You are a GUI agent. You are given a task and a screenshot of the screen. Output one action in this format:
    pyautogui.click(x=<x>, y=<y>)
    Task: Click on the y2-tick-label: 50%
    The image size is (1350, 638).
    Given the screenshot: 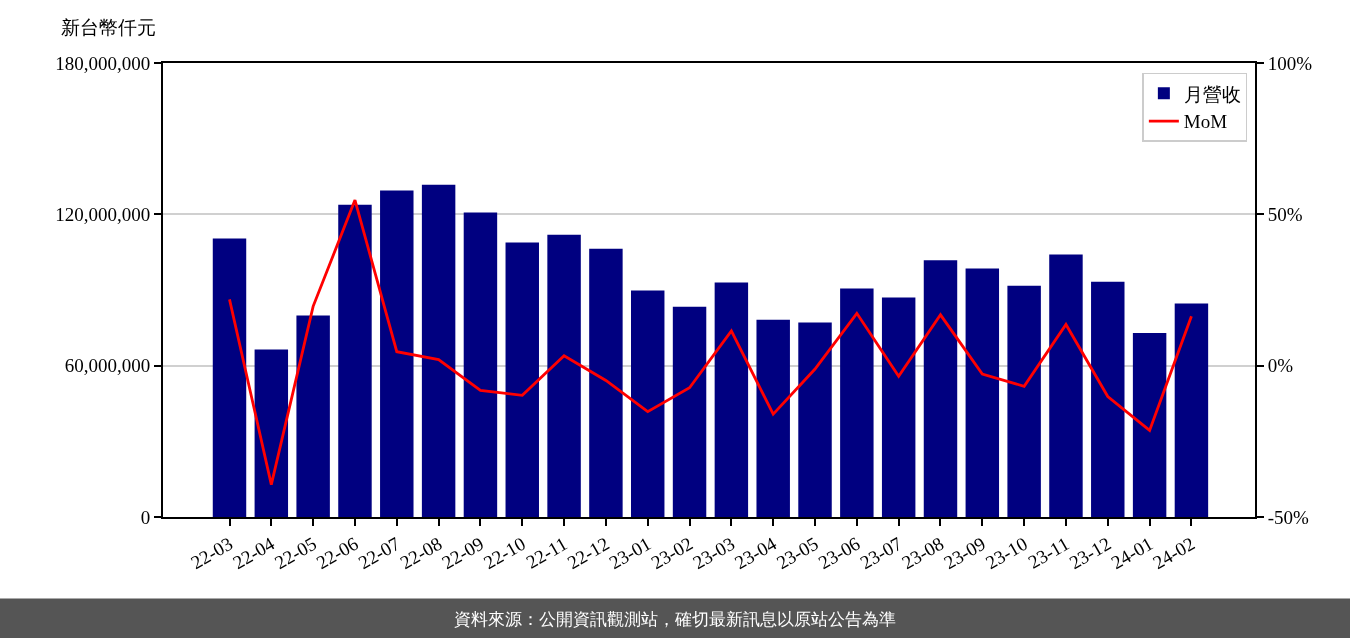 What is the action you would take?
    pyautogui.click(x=1285, y=214)
    